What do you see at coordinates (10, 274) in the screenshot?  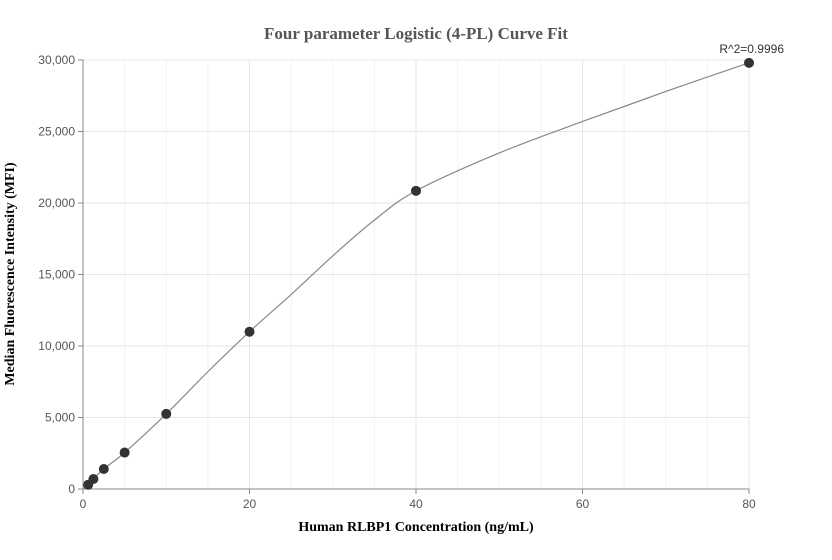 I see `y-axis-label: Median Fluorescence Intensity (MFI)` at bounding box center [10, 274].